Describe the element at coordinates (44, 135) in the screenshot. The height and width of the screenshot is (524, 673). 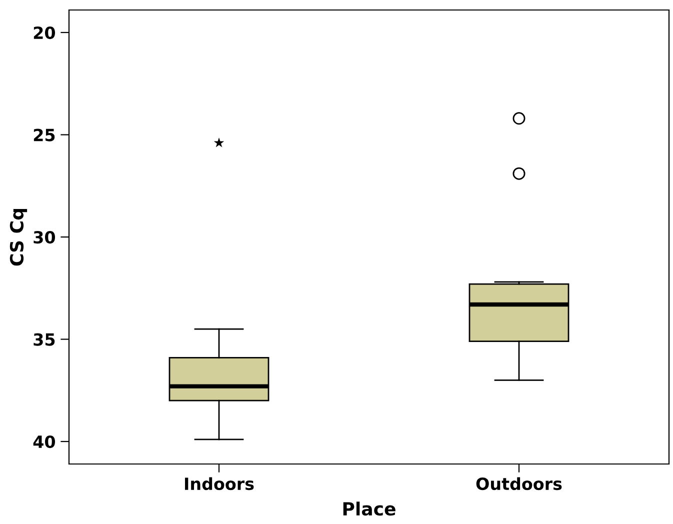
I see `y-tick-label: 25` at that location.